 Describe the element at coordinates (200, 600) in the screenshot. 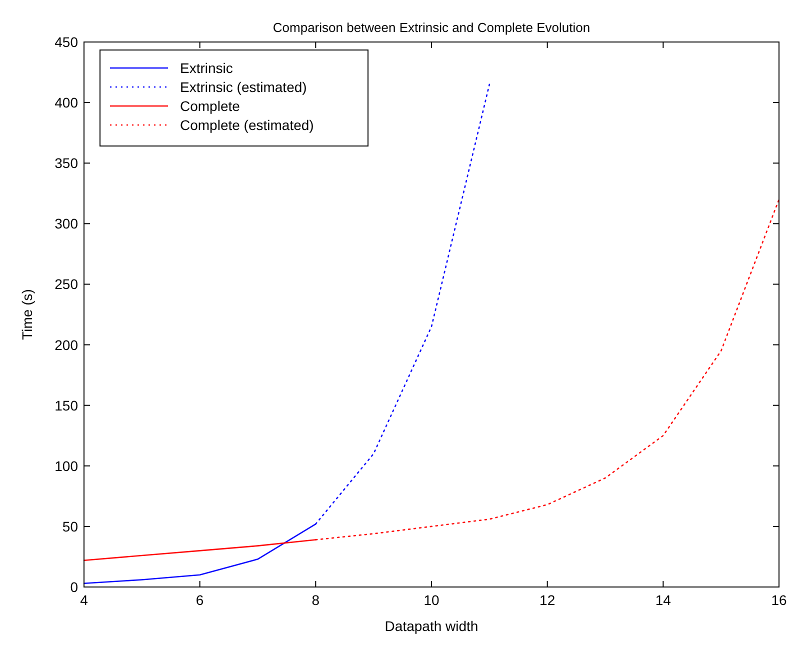

I see `x-tick-label: 6` at that location.